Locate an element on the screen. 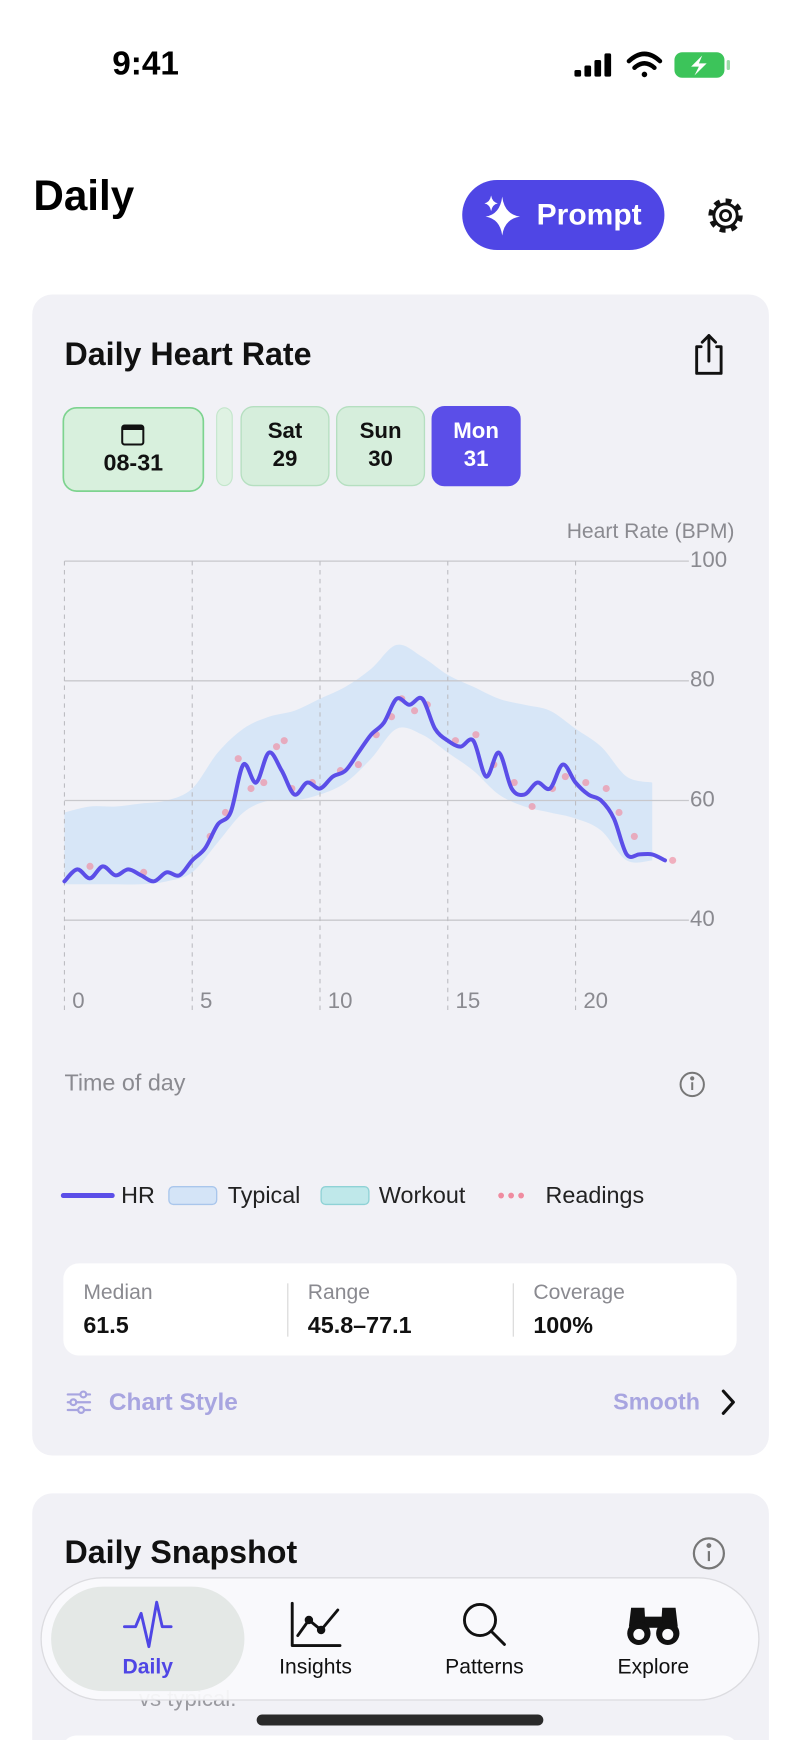  signal-icon is located at coordinates (593, 65).